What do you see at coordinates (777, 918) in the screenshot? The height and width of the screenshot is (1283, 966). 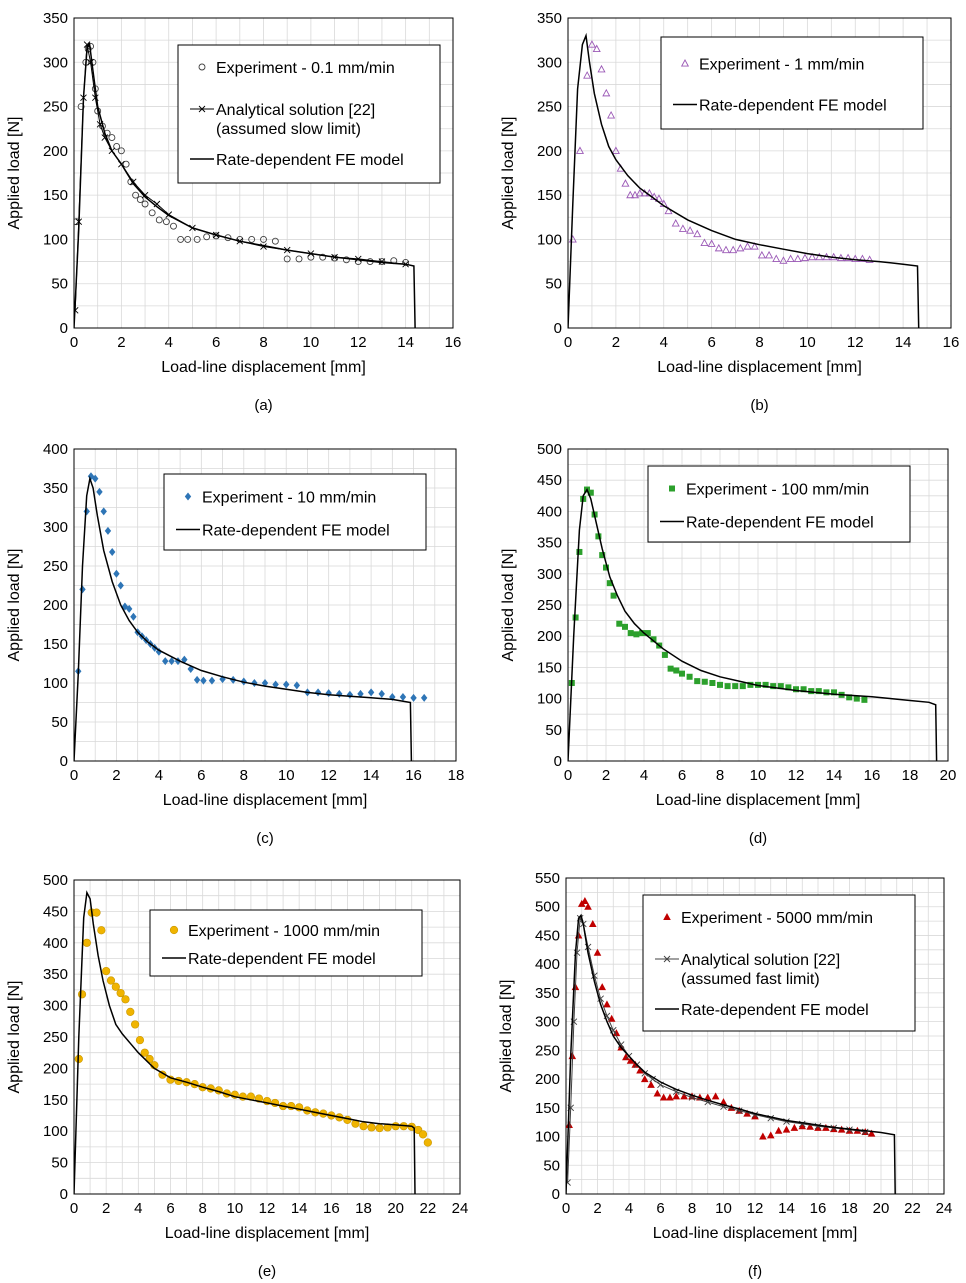 I see `legend-label: Experiment - 5000 mm/min` at bounding box center [777, 918].